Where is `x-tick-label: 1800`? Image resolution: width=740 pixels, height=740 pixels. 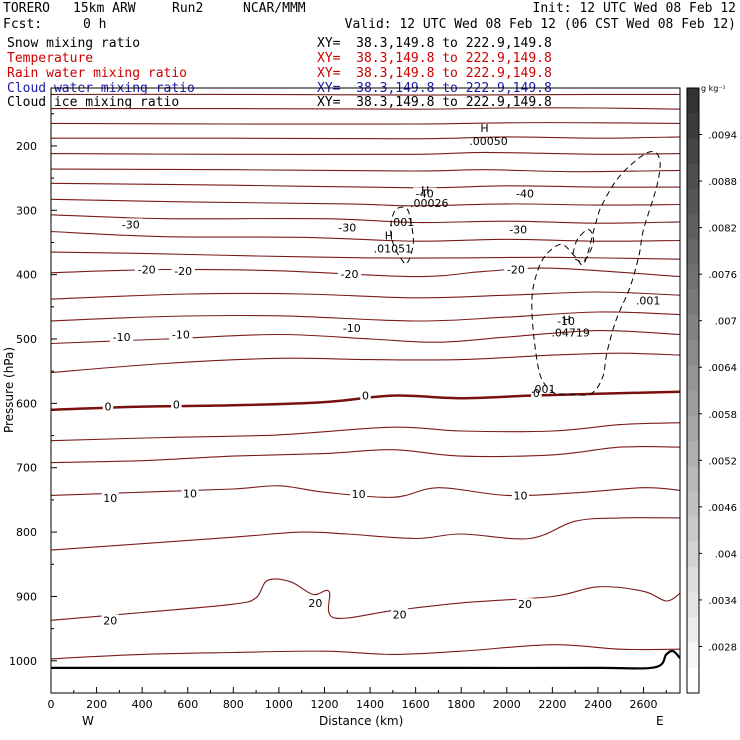
x-tick-label: 1800 is located at coordinates (461, 704).